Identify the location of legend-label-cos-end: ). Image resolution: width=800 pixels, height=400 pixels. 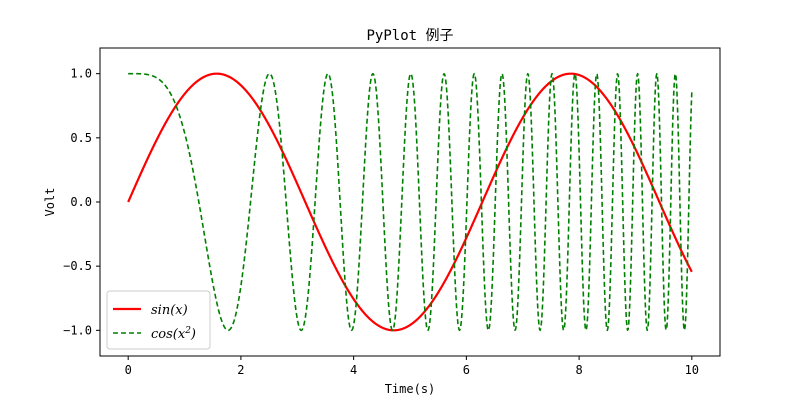
(193, 334).